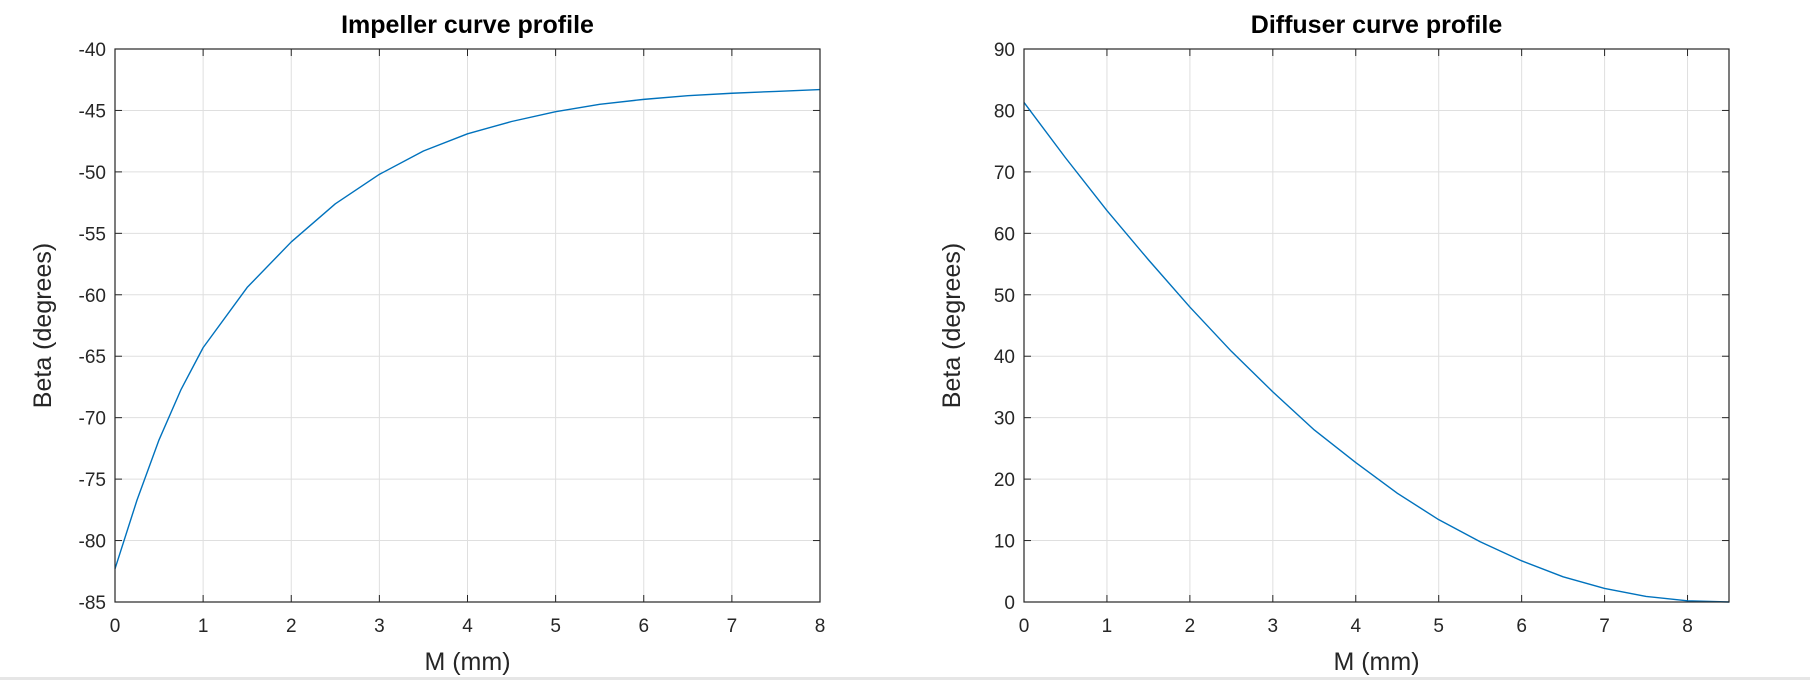 Image resolution: width=1810 pixels, height=685 pixels. Describe the element at coordinates (92, 480) in the screenshot. I see `y-tick-label: -75` at that location.